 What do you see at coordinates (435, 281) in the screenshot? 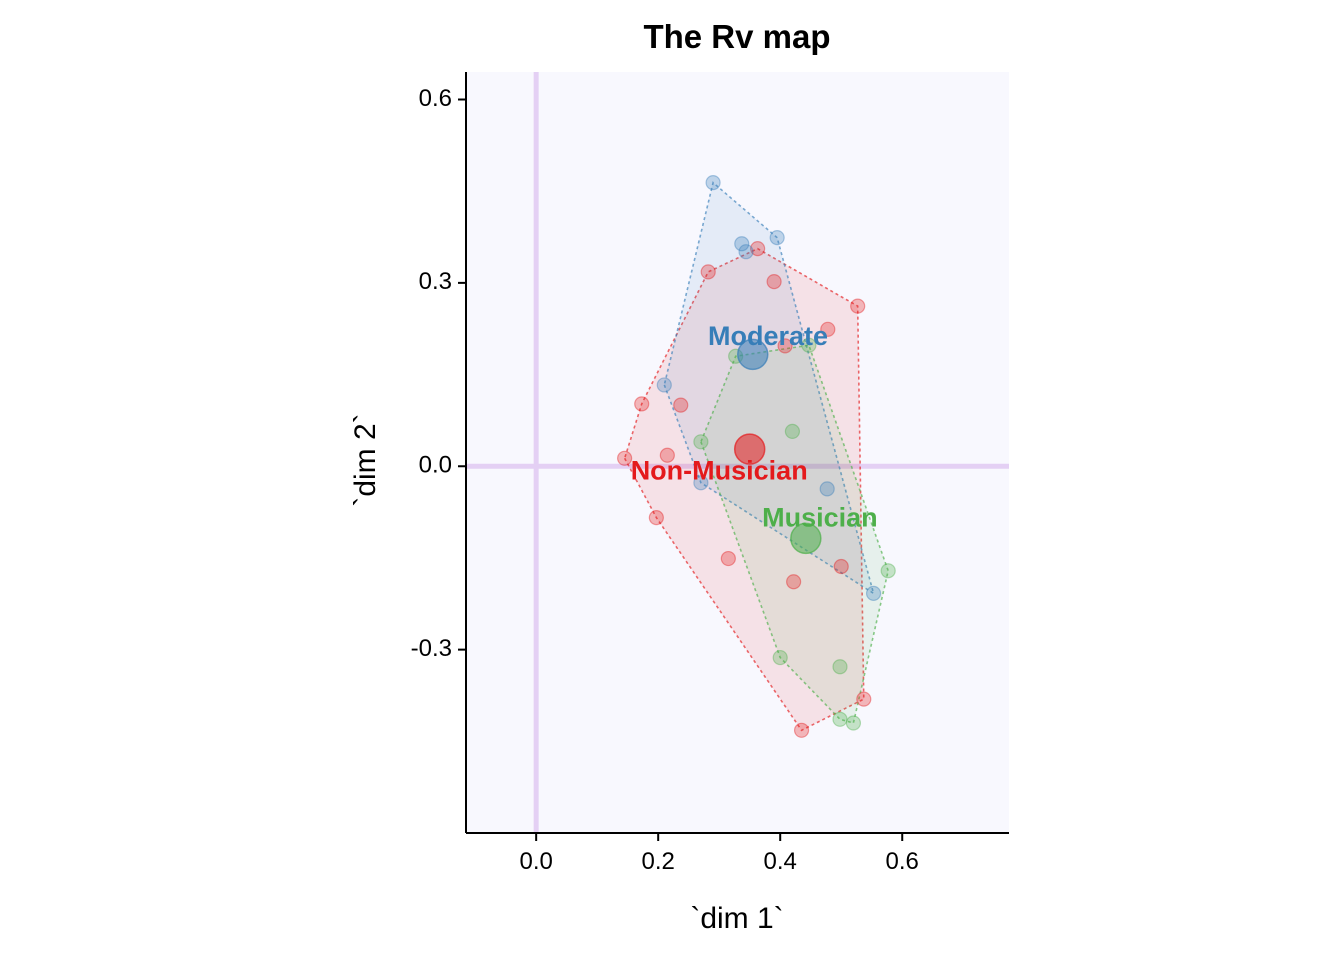
I see `y-tick-label: 0.3` at bounding box center [435, 281].